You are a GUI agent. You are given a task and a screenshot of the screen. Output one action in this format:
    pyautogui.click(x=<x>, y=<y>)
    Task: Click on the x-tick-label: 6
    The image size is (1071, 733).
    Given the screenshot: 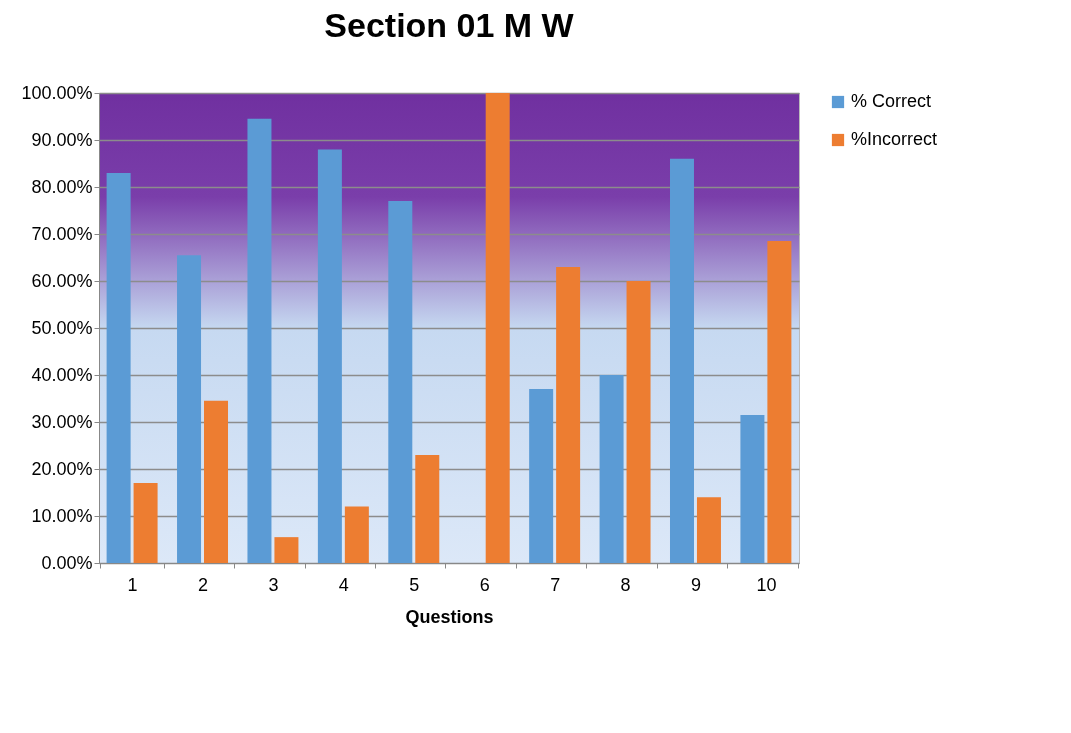 What is the action you would take?
    pyautogui.click(x=484, y=584)
    